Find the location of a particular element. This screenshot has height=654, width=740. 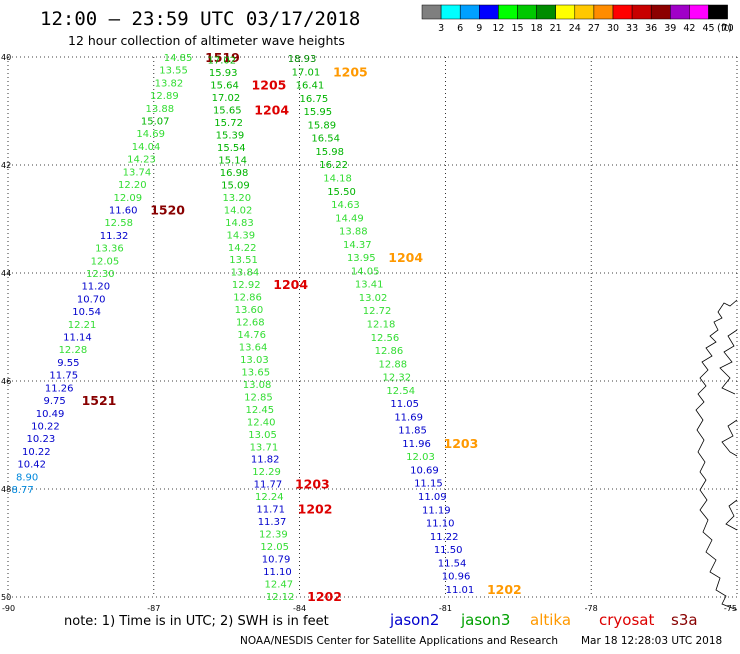

wave-height-value: 13.60 is located at coordinates (249, 310).